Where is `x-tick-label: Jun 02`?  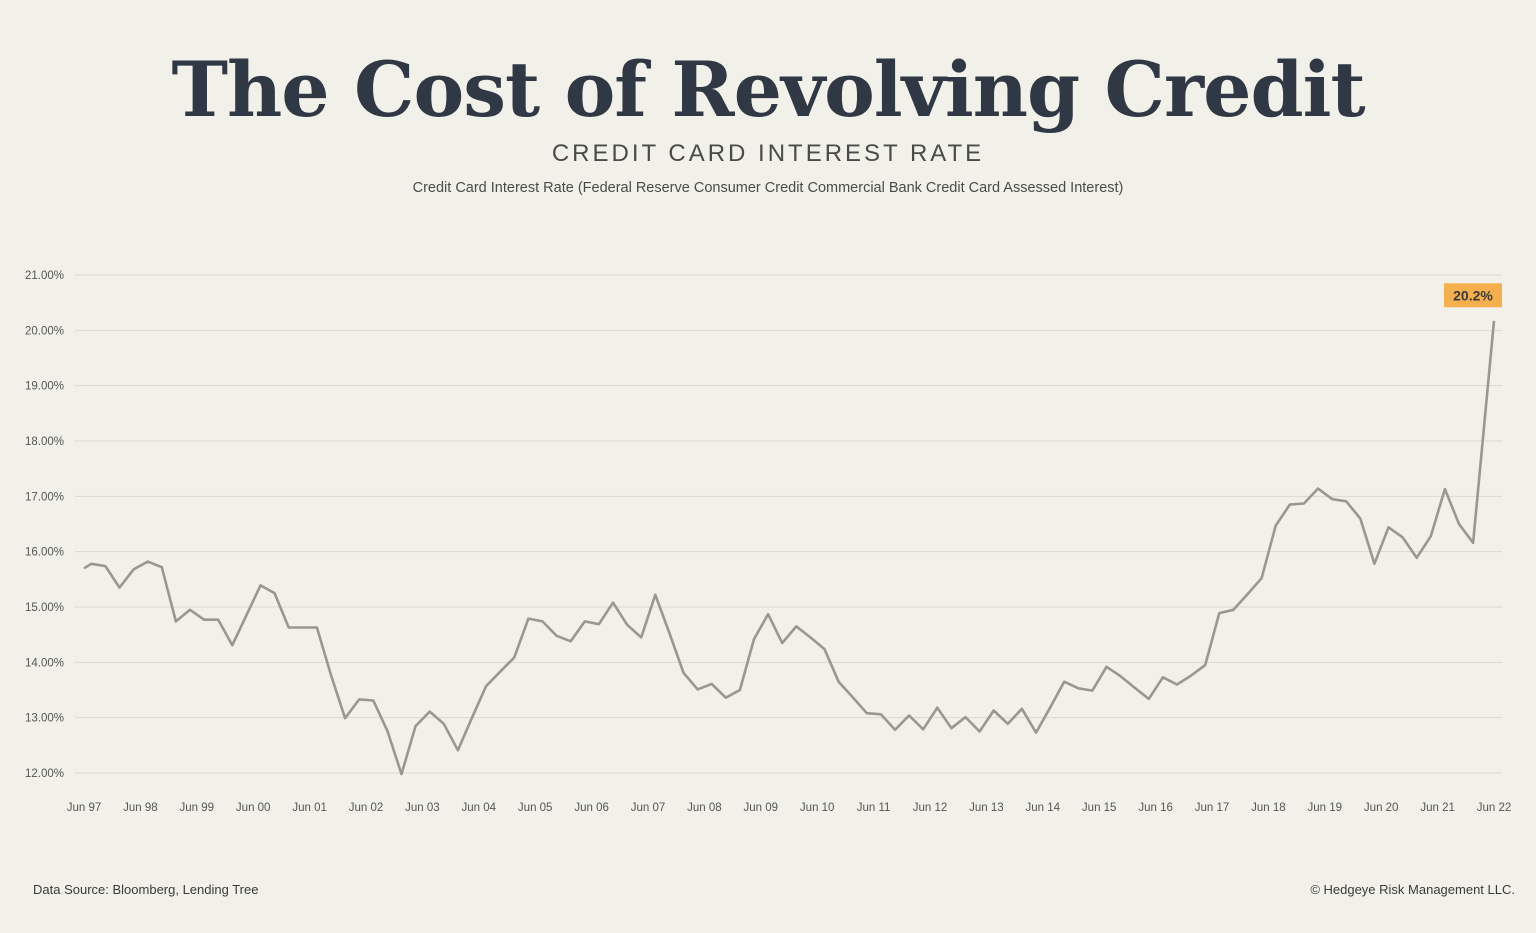
x-tick-label: Jun 02 is located at coordinates (366, 808).